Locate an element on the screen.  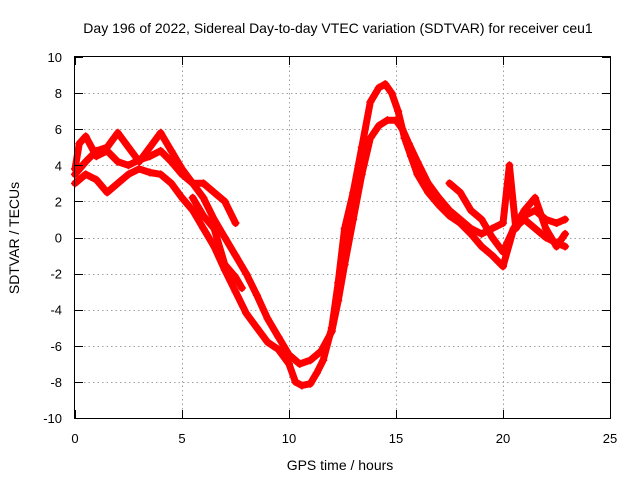
y-tick-label: 6 is located at coordinates (58, 129).